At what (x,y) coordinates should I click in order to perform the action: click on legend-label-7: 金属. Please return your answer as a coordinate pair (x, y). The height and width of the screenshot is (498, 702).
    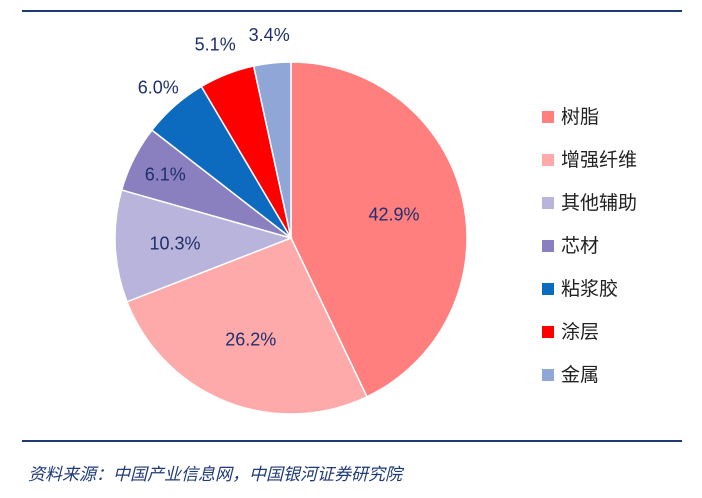
    Looking at the image, I should click on (580, 375).